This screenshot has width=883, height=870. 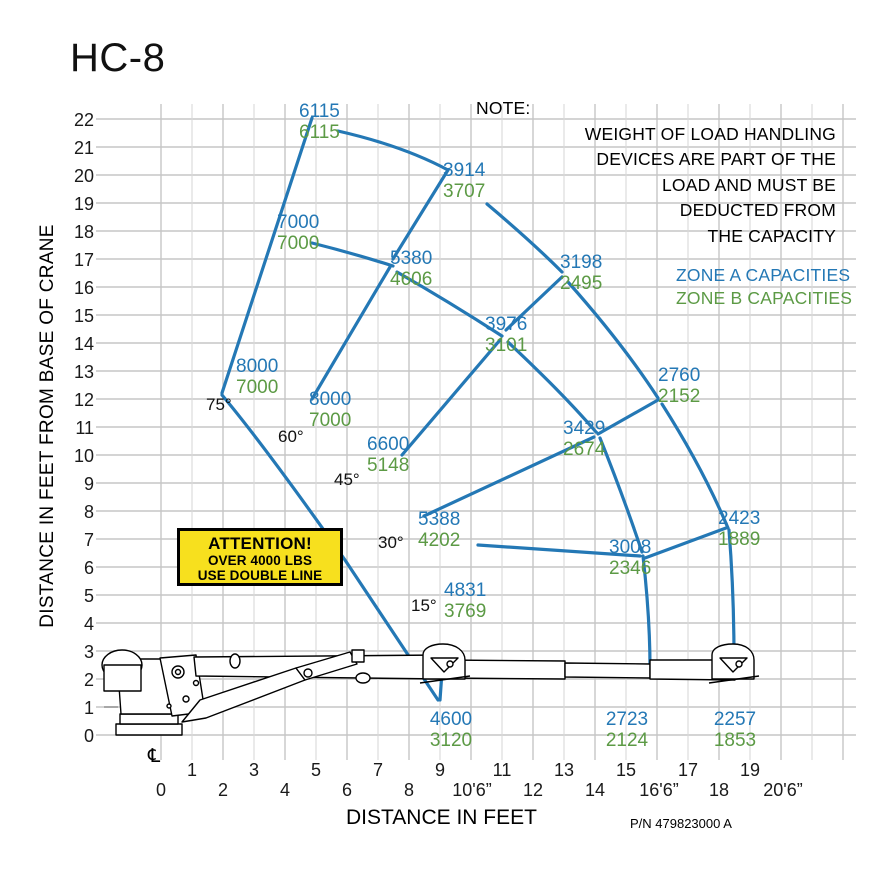 I want to click on angle-label-30: 30°, so click(x=391, y=542).